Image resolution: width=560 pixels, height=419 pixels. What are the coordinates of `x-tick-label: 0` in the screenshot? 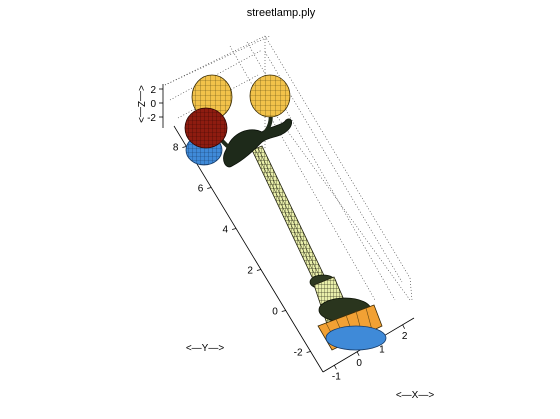 It's located at (359, 363).